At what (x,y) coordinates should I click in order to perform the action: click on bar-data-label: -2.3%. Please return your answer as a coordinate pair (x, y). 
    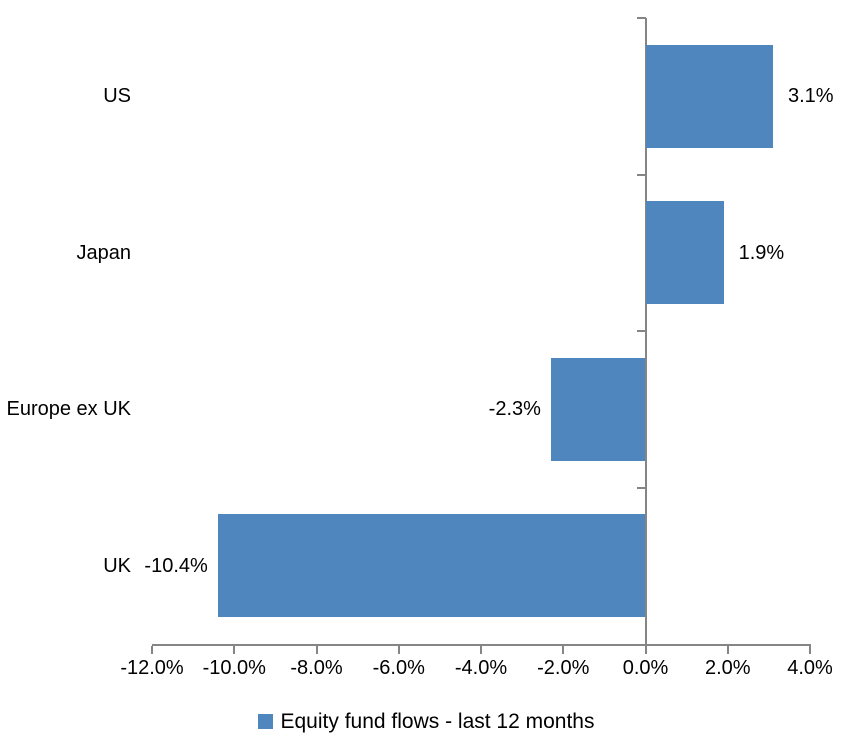
    Looking at the image, I should click on (514, 409).